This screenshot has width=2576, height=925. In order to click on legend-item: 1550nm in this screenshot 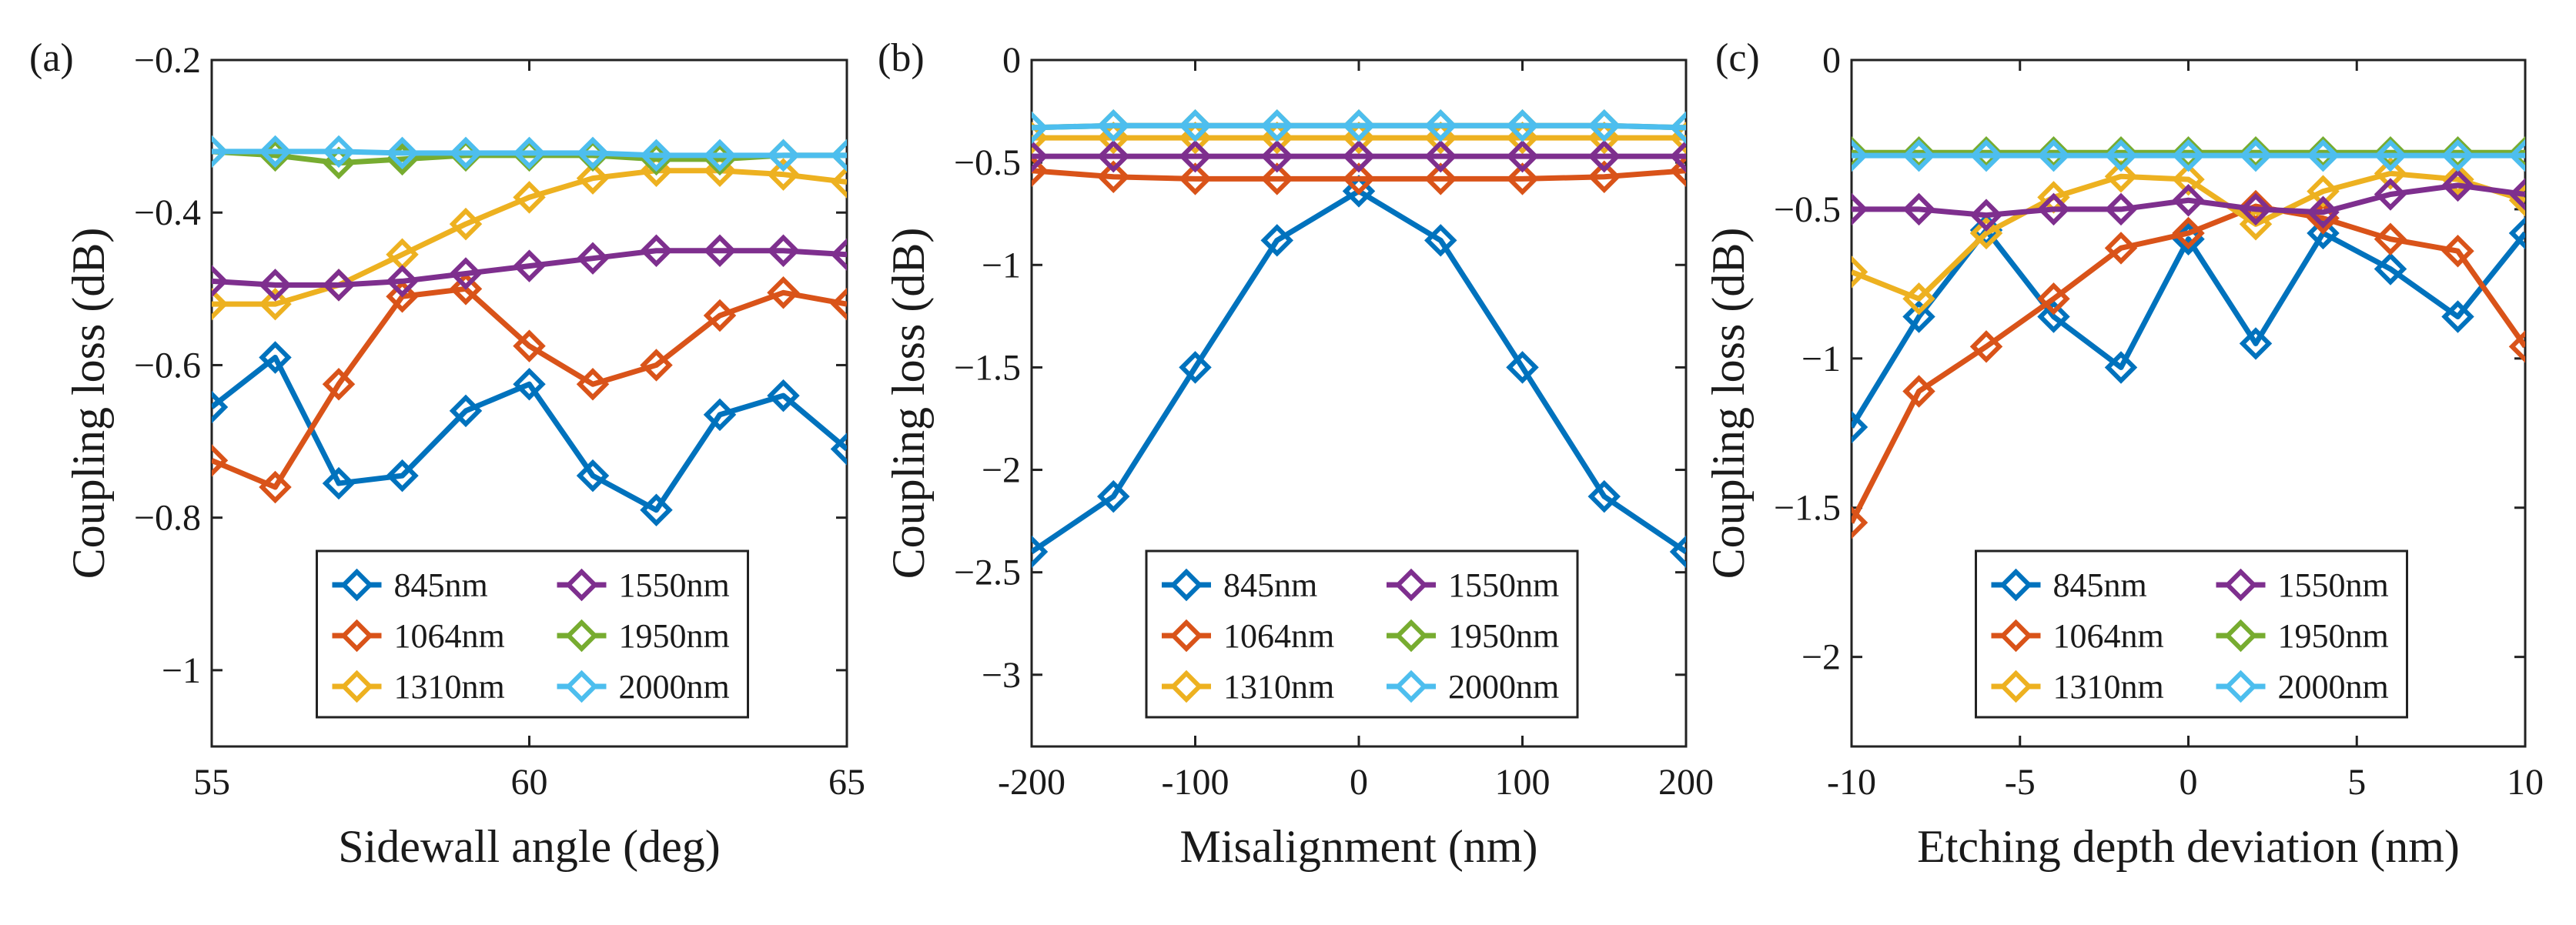, I will do `click(644, 585)`.